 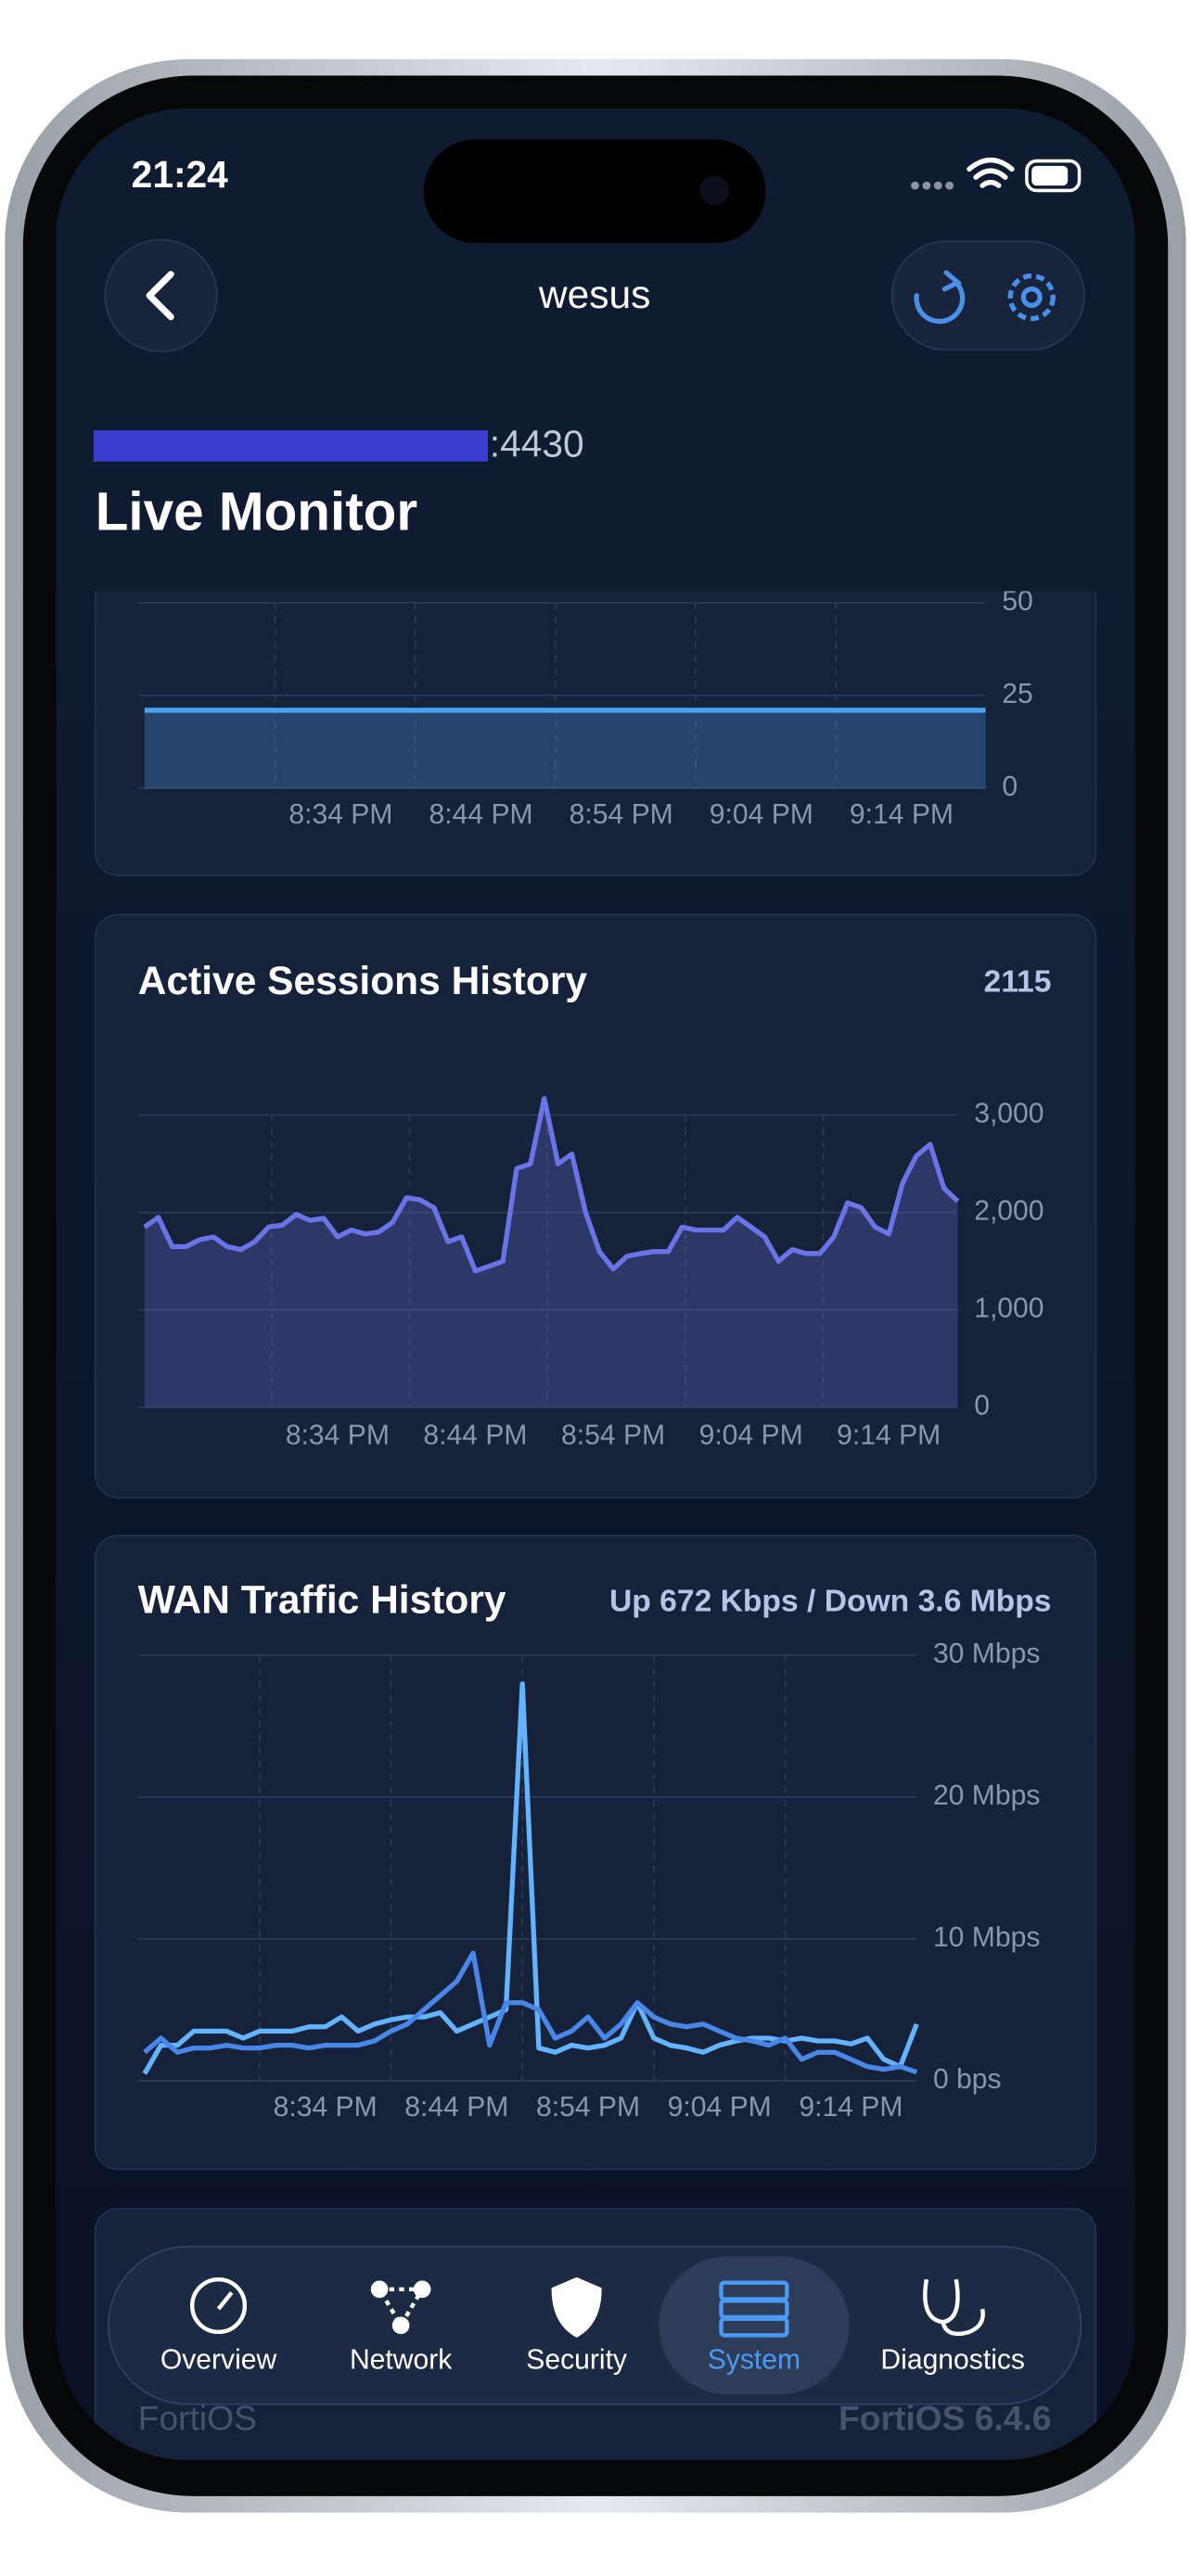 I want to click on dynamic-island, so click(x=594, y=191).